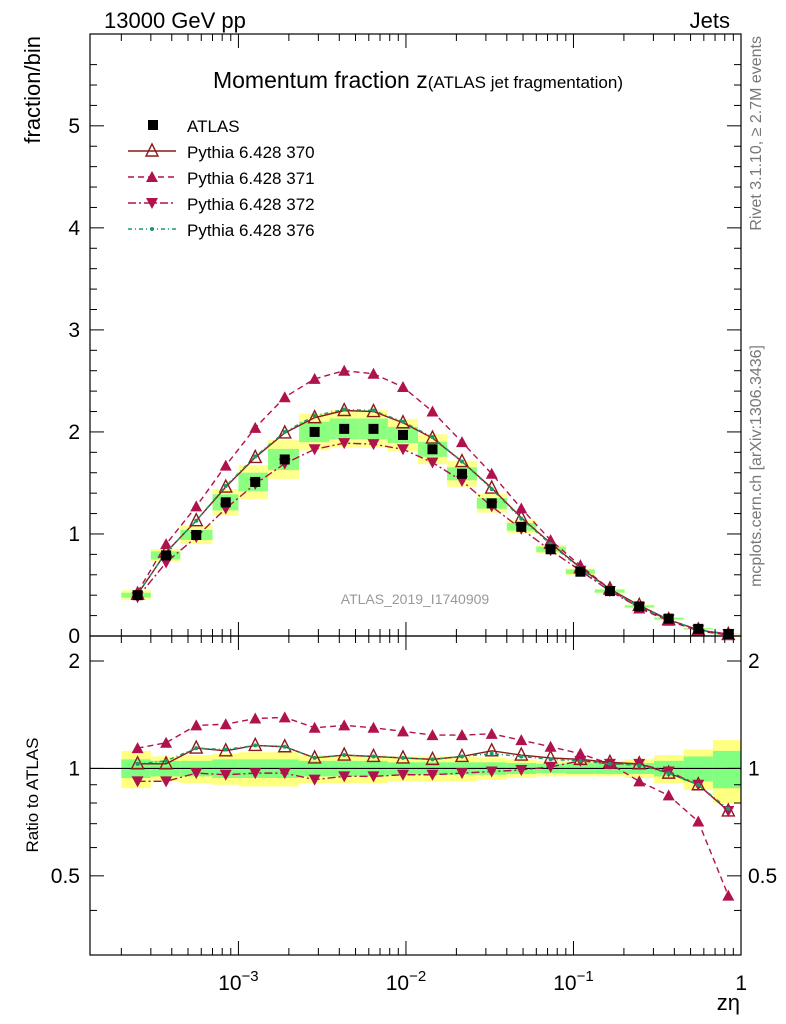 The image size is (786, 1024). What do you see at coordinates (175, 20) in the screenshot?
I see `header-left: 13000 GeV pp` at bounding box center [175, 20].